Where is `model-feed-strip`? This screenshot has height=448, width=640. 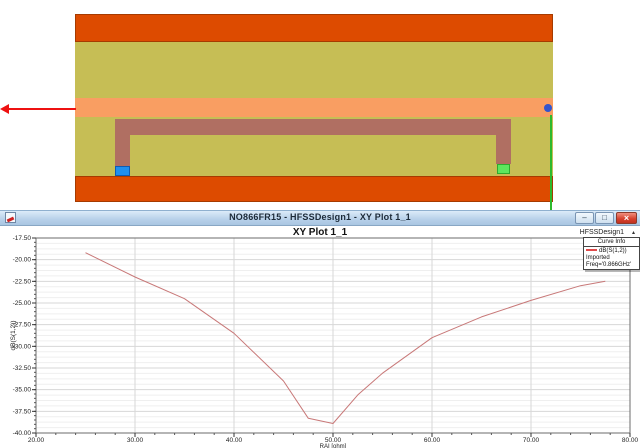
model-feed-strip is located at coordinates (314, 107).